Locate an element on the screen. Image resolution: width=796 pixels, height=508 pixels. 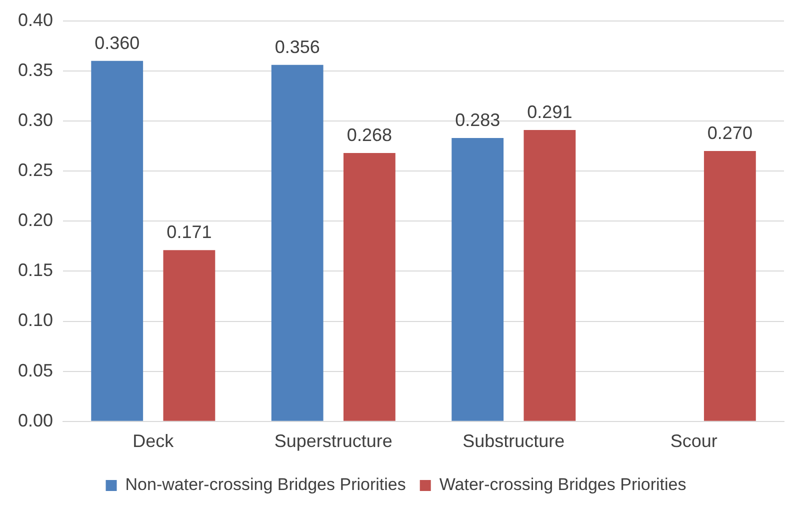
y-tick-label: 0.40 is located at coordinates (36, 20).